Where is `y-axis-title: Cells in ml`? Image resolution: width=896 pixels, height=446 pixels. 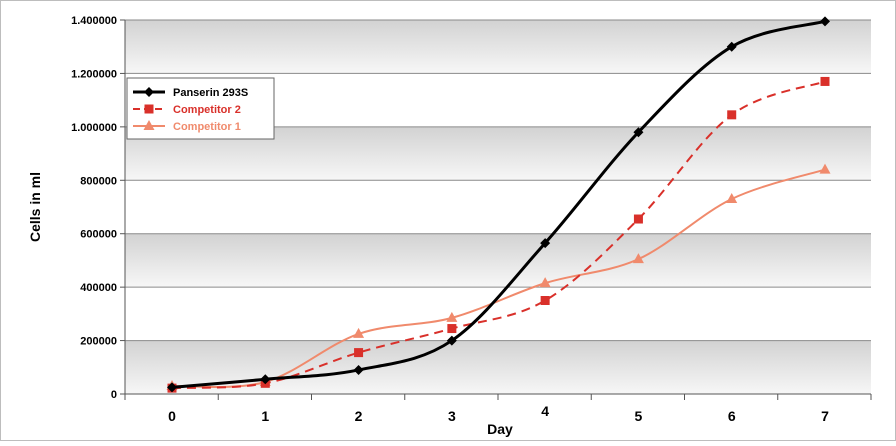 y-axis-title: Cells in ml is located at coordinates (35, 207).